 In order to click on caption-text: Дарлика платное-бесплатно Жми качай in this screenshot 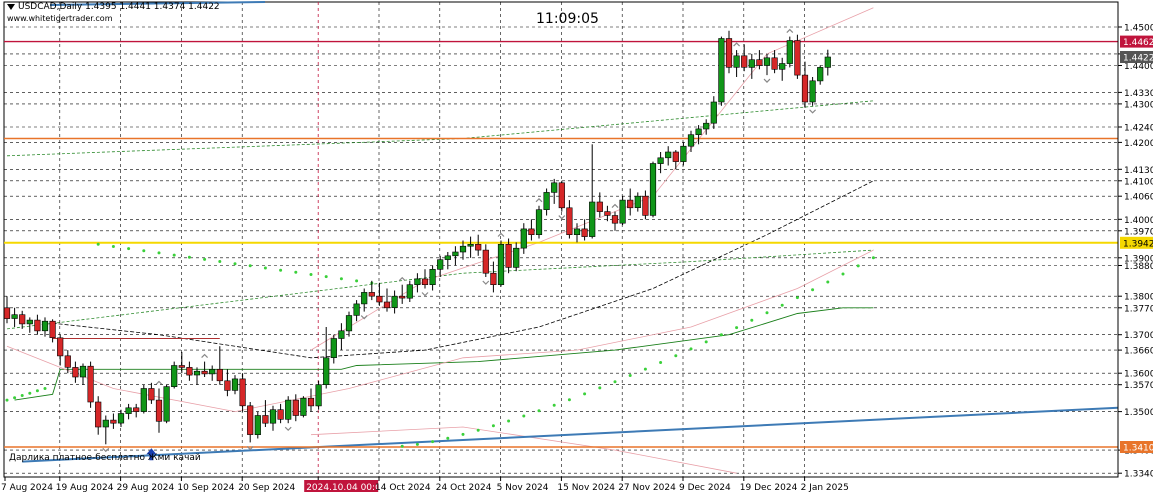, I will do `click(105, 458)`.